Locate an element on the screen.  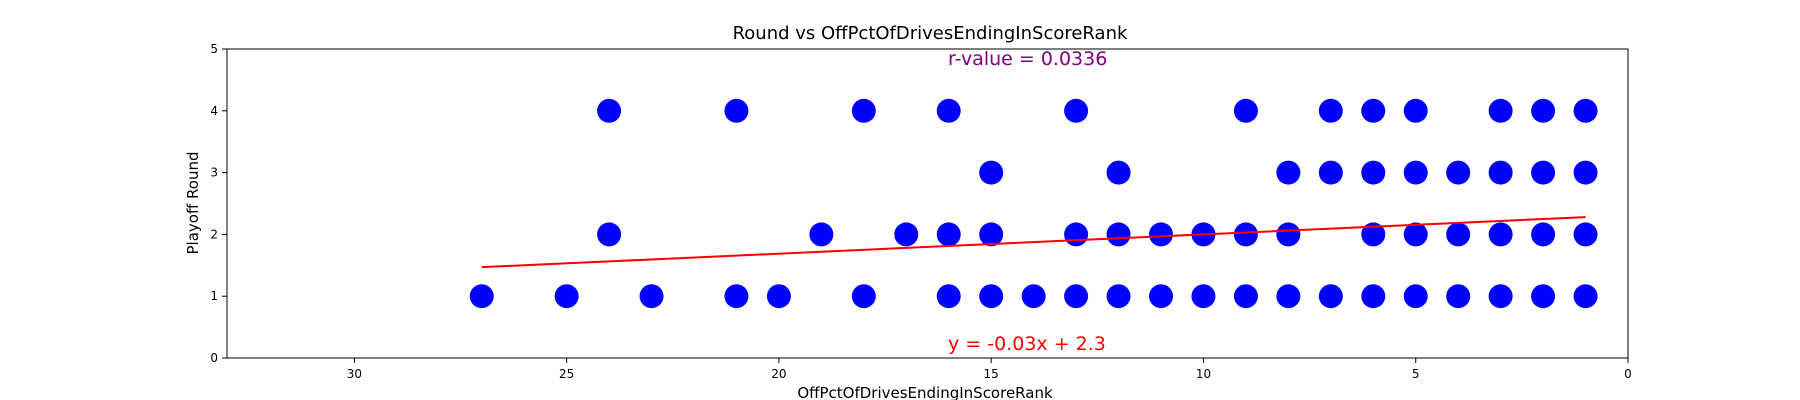
x-axis-label: OffPctOfDrivesEndingInScoreRank is located at coordinates (925, 392).